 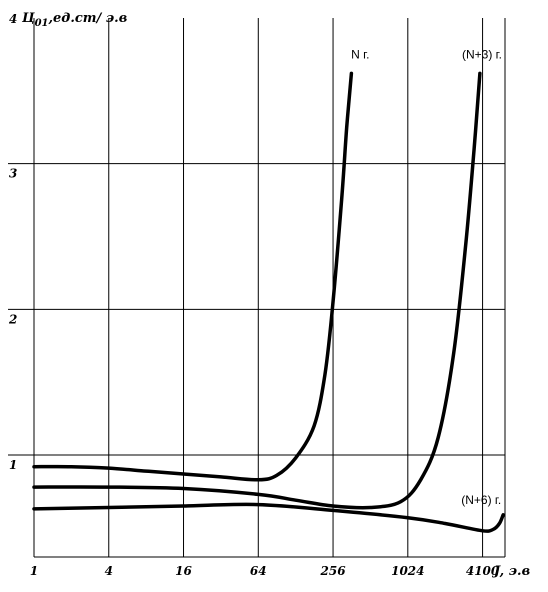 I want to click on x-tick-label: 64, so click(x=258, y=571).